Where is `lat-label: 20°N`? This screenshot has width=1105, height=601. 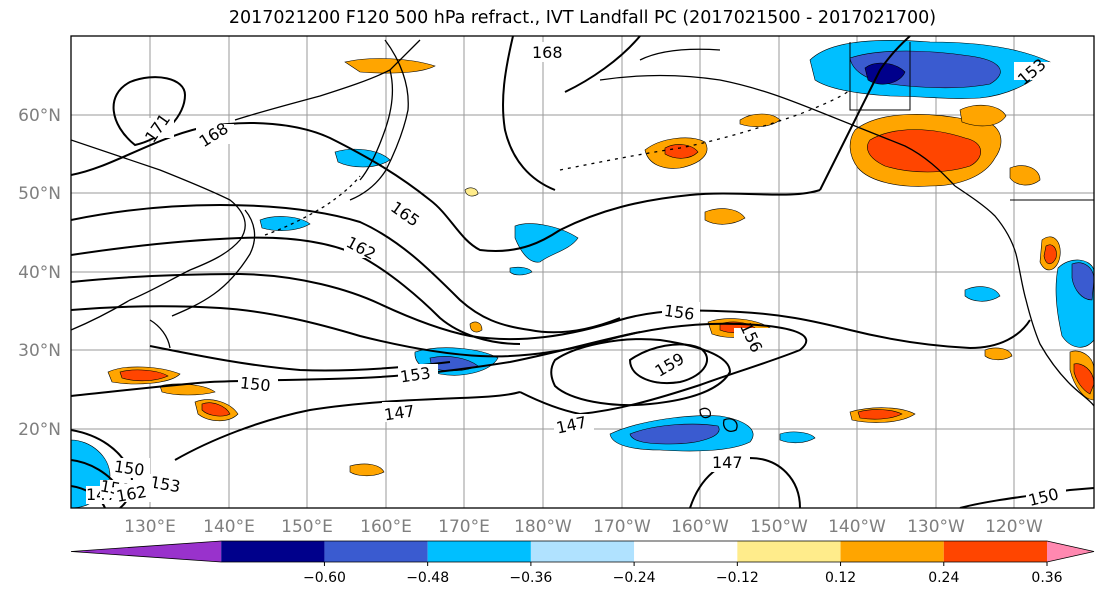
lat-label: 20°N is located at coordinates (39, 430).